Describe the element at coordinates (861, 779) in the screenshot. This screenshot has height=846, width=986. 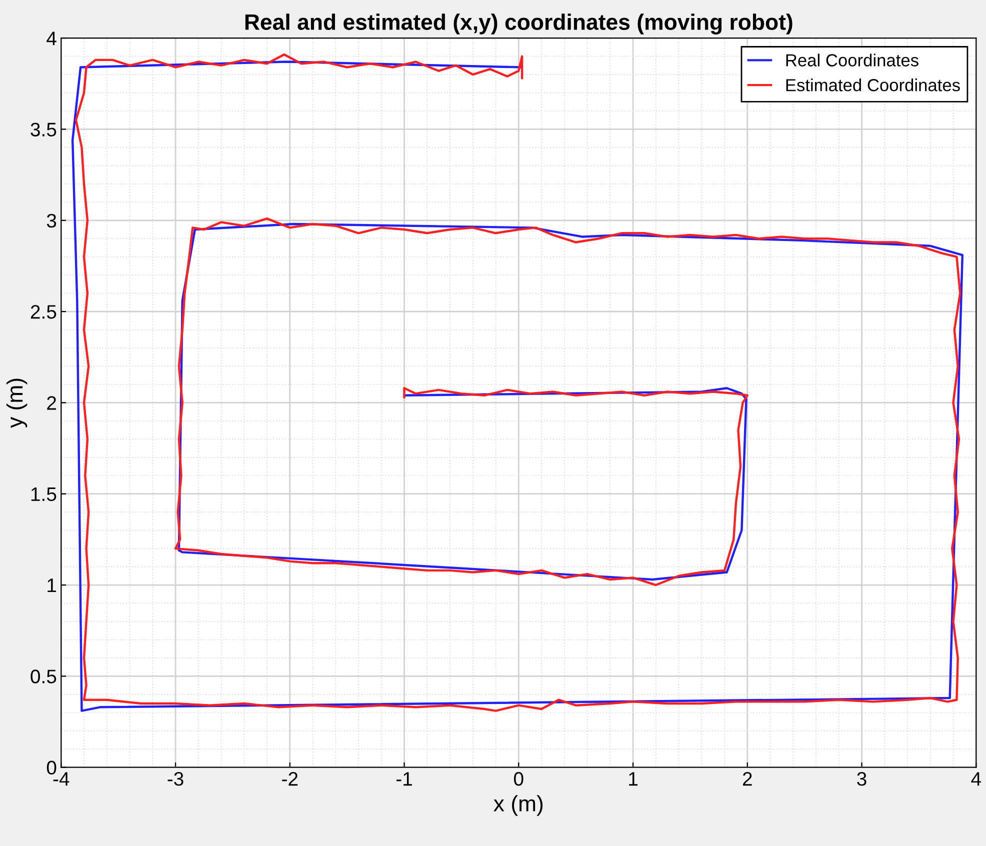
I see `x-tick-label: 3` at that location.